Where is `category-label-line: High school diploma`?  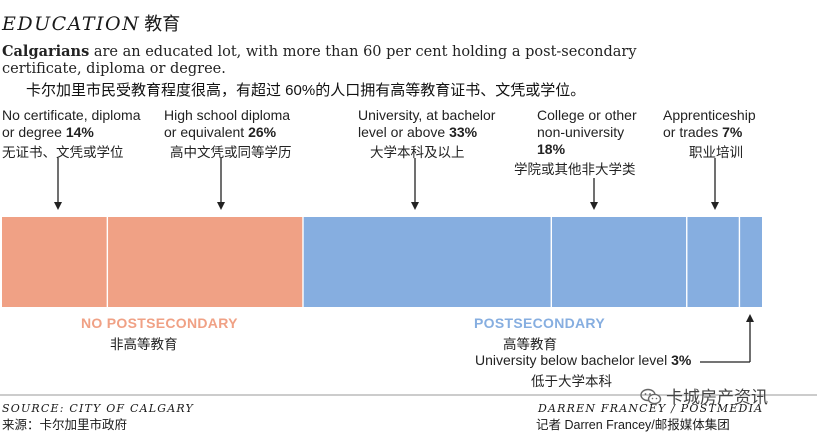
category-label-line: High school diploma is located at coordinates (227, 115).